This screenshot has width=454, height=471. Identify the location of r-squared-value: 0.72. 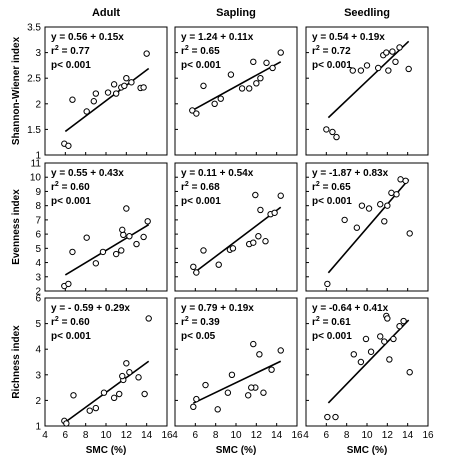
(341, 51).